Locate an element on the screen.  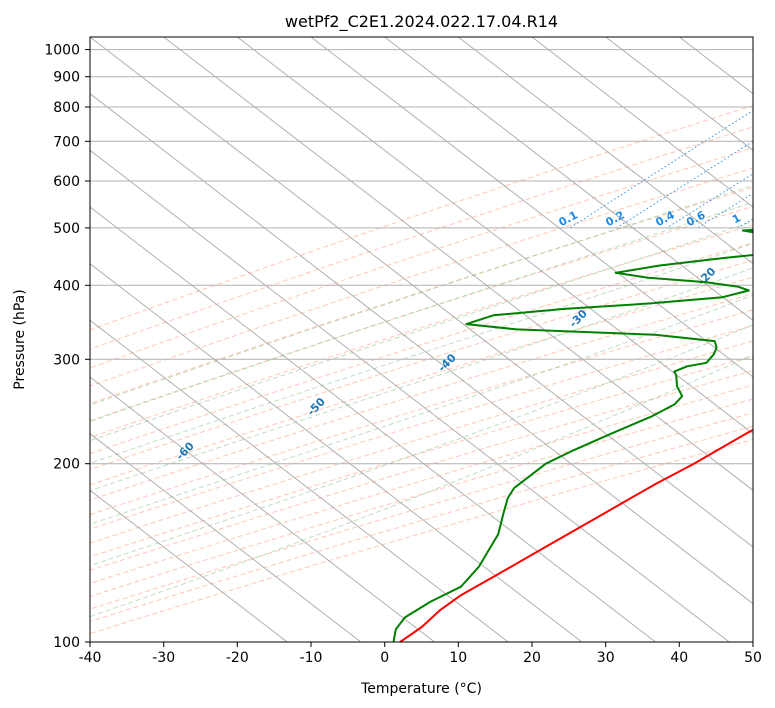
x-tick-label: 20 is located at coordinates (532, 658).